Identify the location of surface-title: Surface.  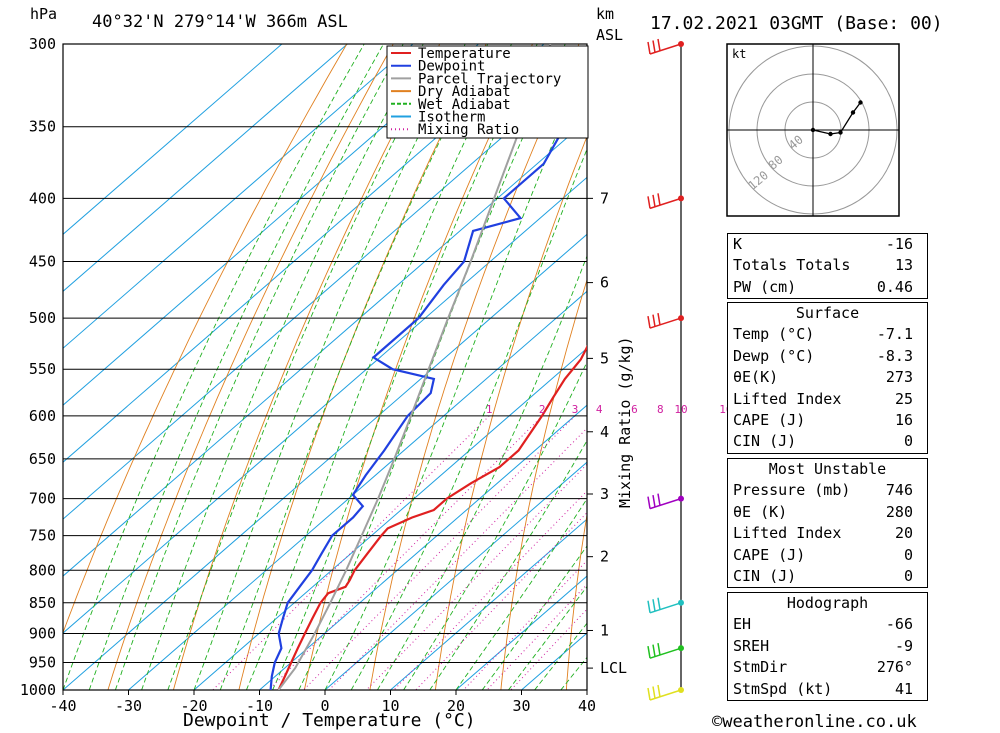
(827, 313).